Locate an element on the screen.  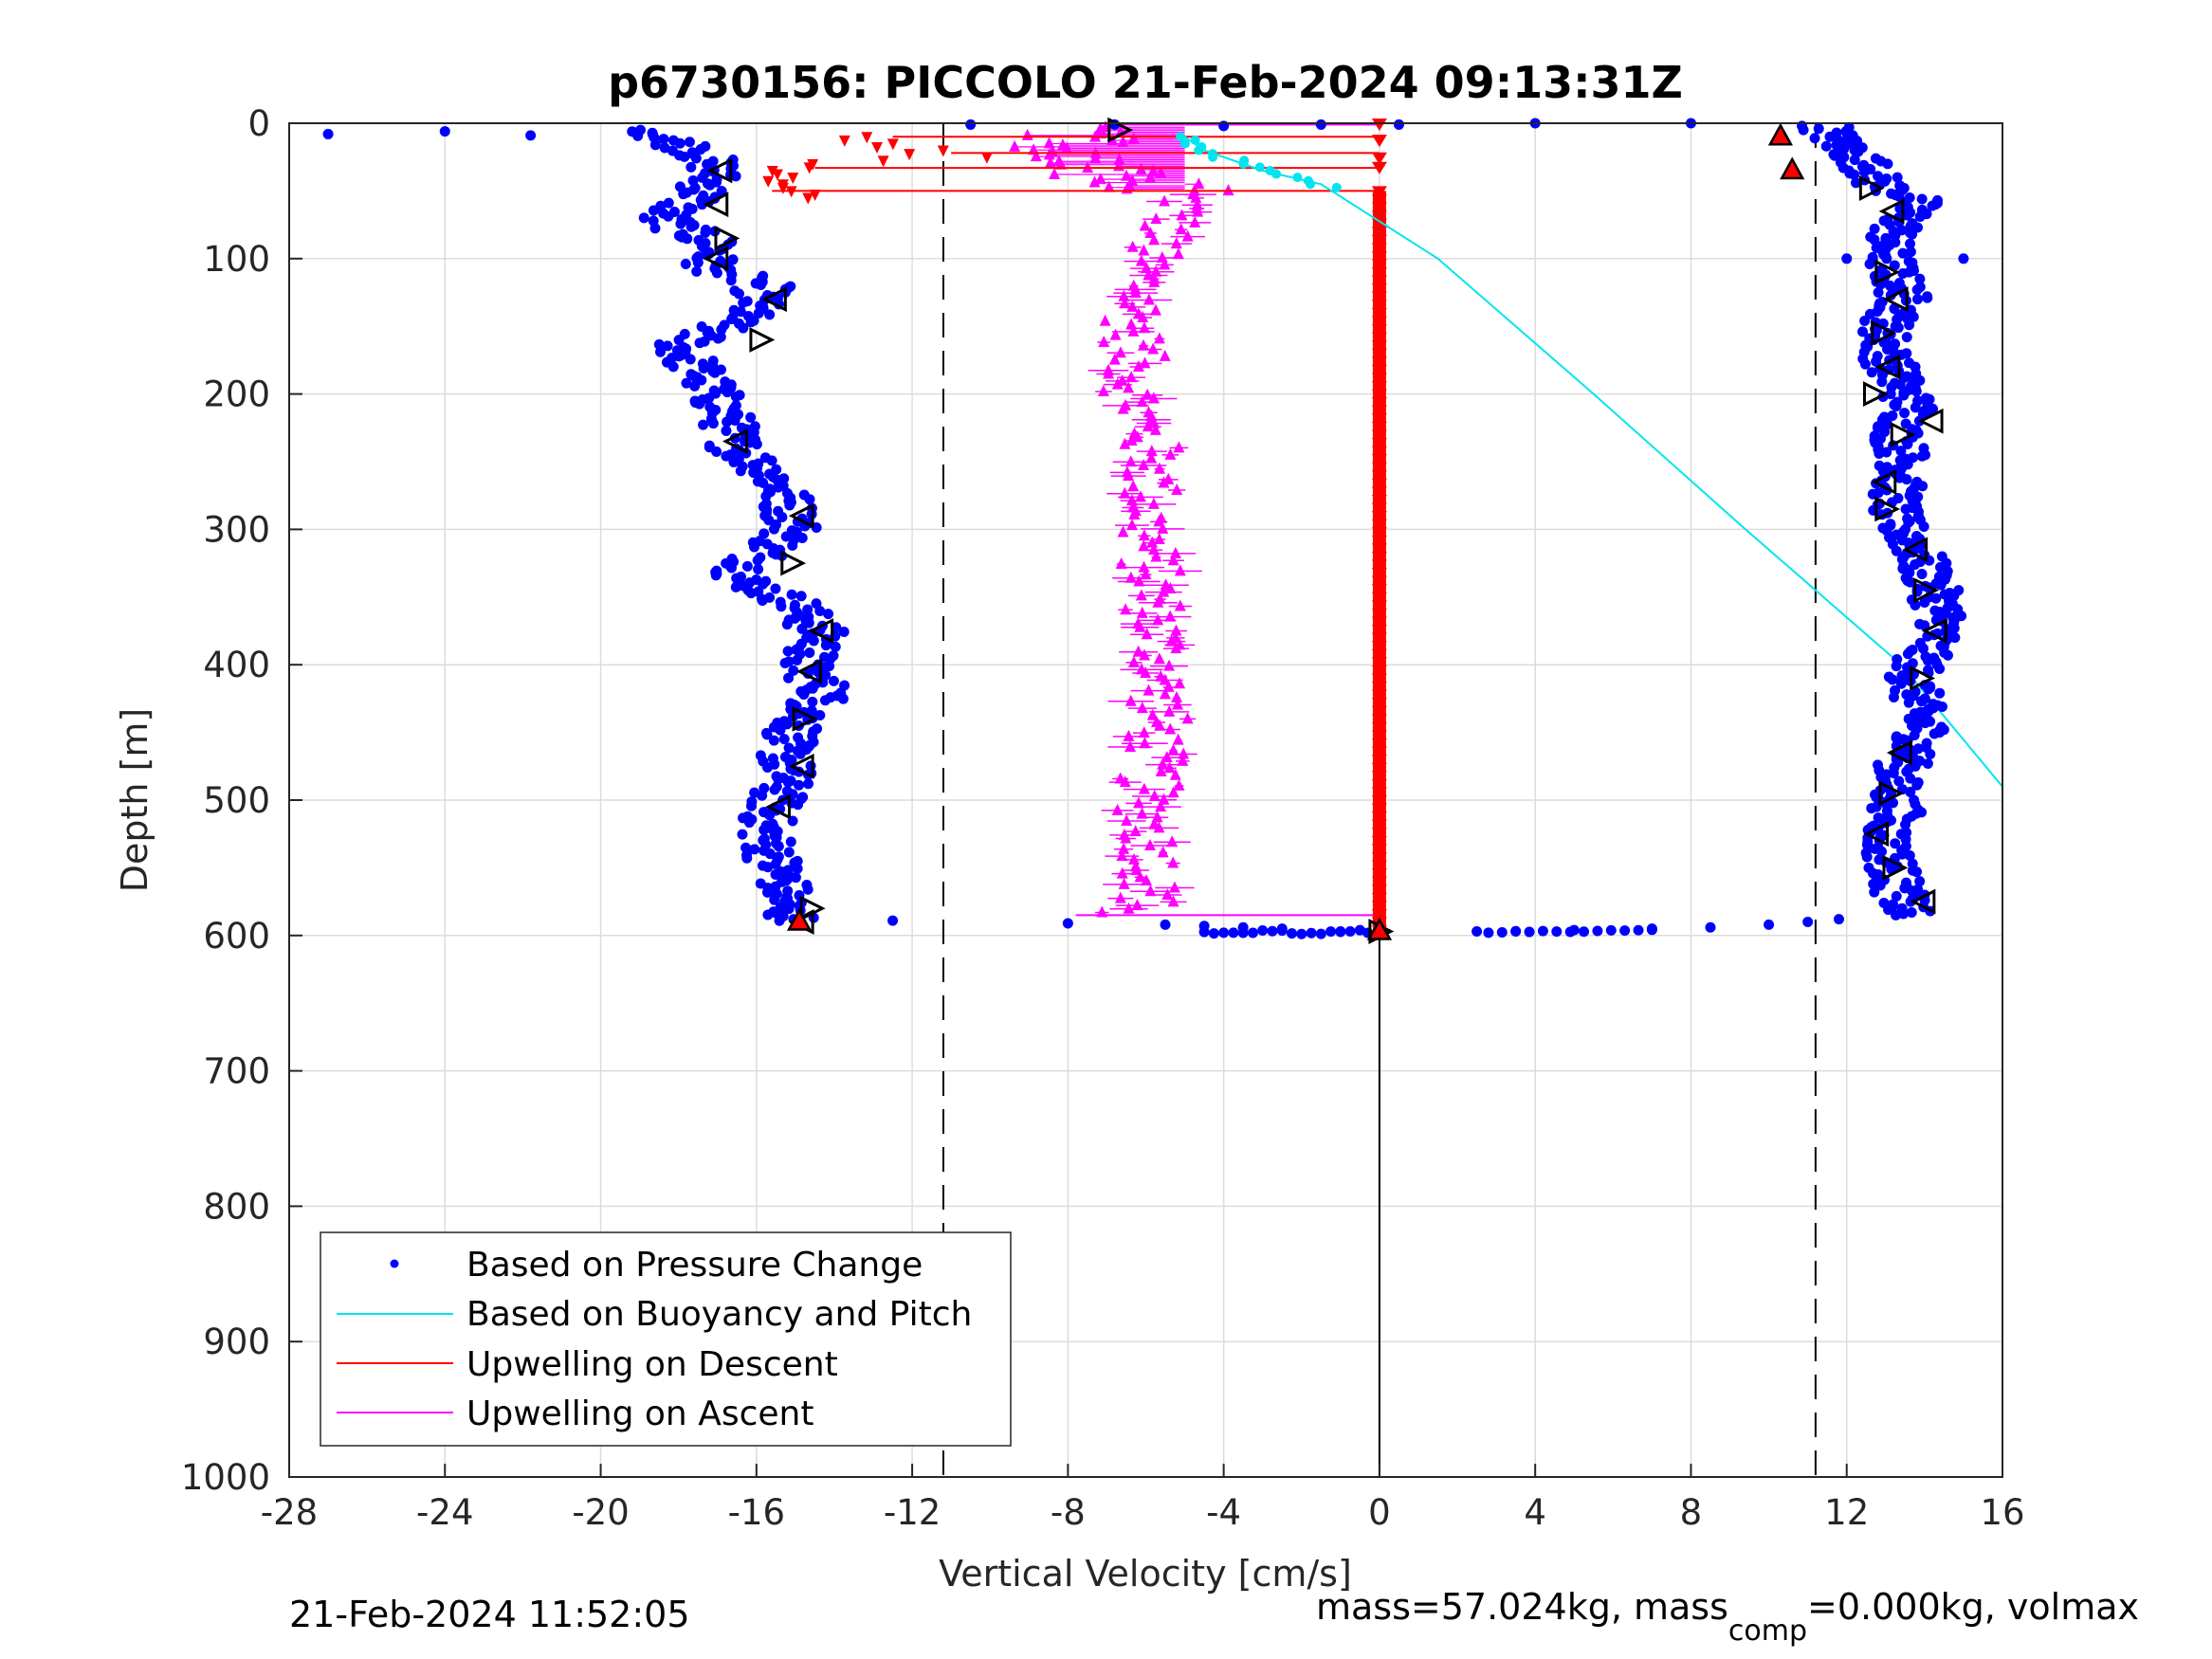
y-tick-label: 100 is located at coordinates (236, 259).